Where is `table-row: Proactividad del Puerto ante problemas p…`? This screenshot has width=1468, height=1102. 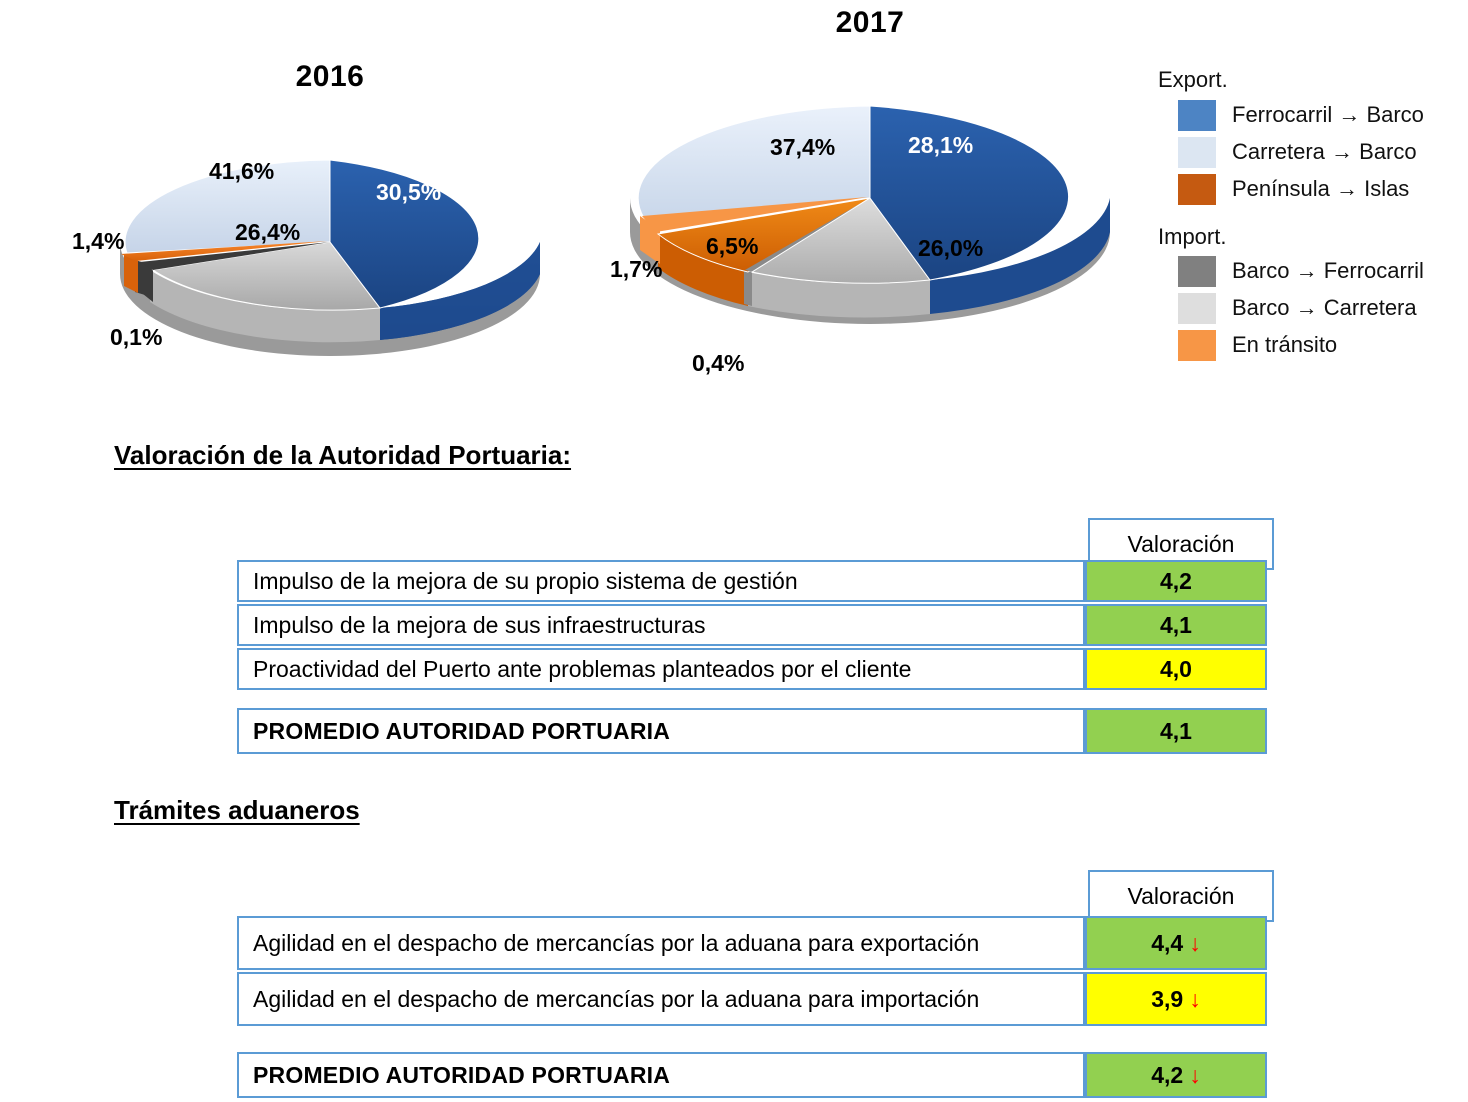 table-row: Proactividad del Puerto ante problemas p… is located at coordinates (752, 669).